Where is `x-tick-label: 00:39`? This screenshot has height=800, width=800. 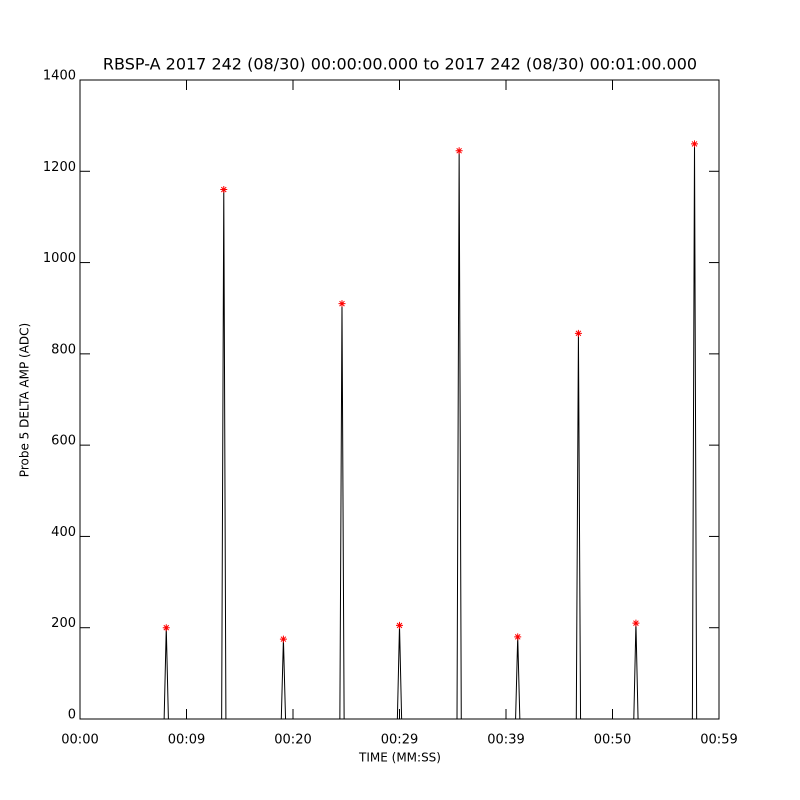 x-tick-label: 00:39 is located at coordinates (505, 740).